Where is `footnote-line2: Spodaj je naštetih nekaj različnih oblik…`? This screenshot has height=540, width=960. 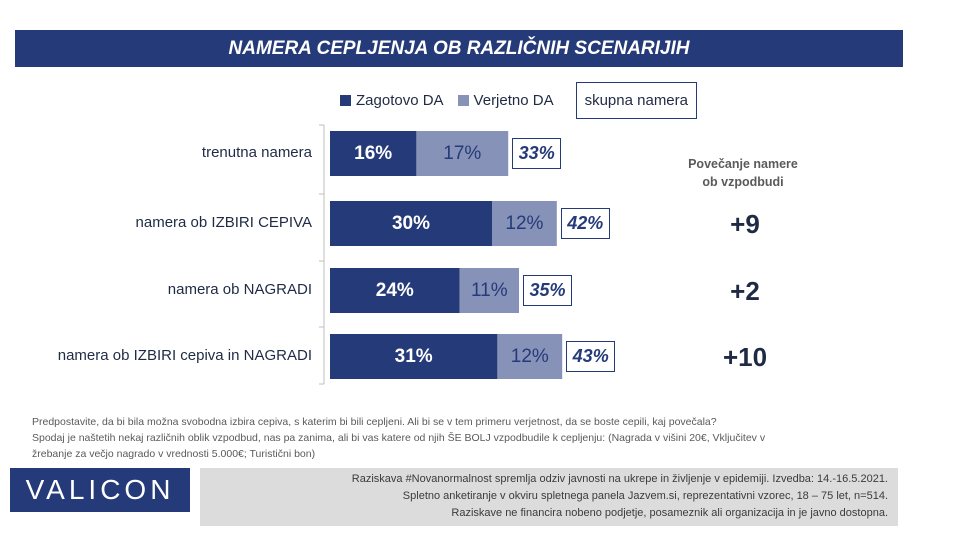
footnote-line2: Spodaj je naštetih nekaj različnih oblik… is located at coordinates (399, 438).